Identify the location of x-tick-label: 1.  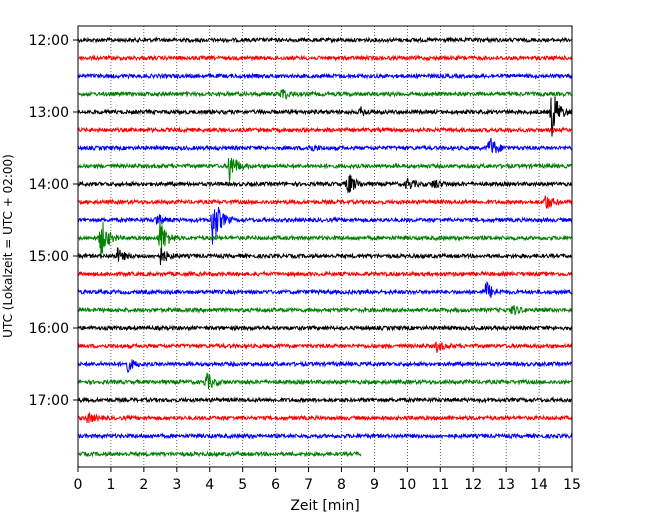
(110, 485).